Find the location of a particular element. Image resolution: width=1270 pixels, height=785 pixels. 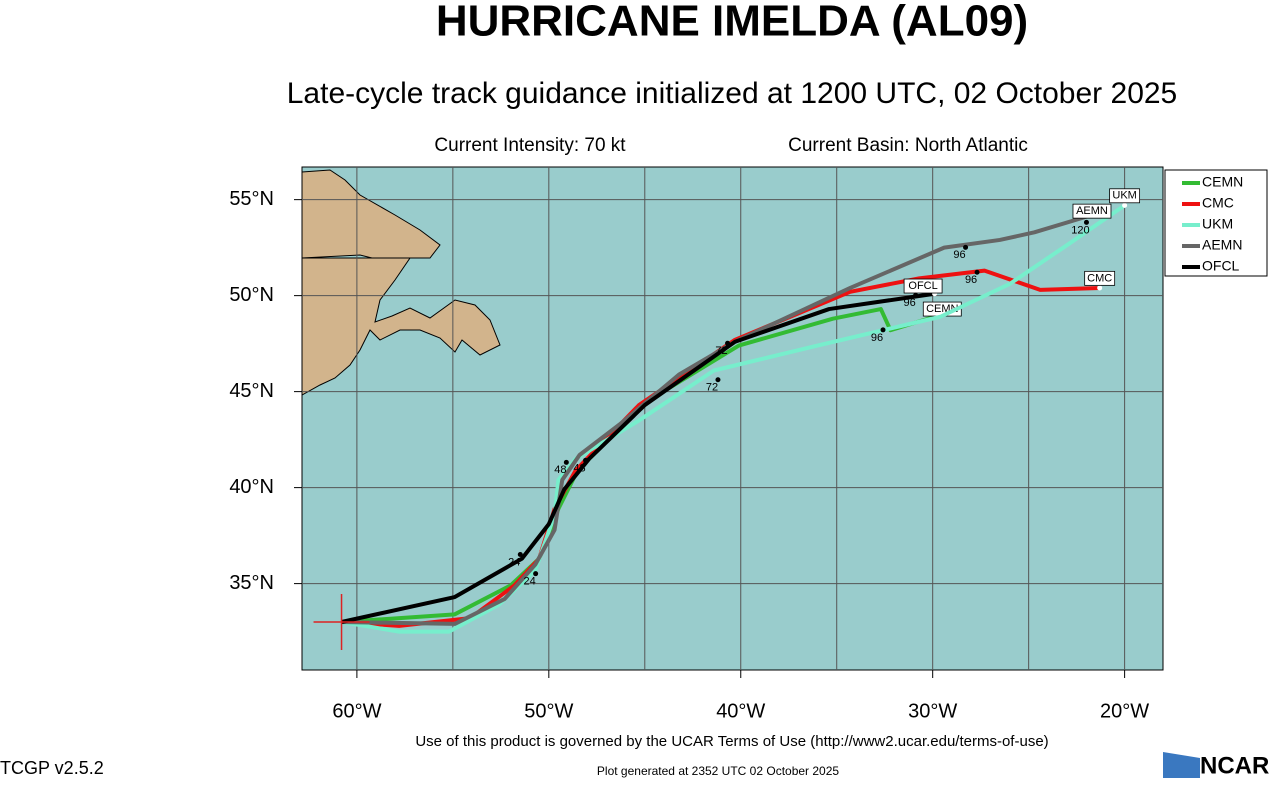

legend-label: CEMN is located at coordinates (1222, 182).